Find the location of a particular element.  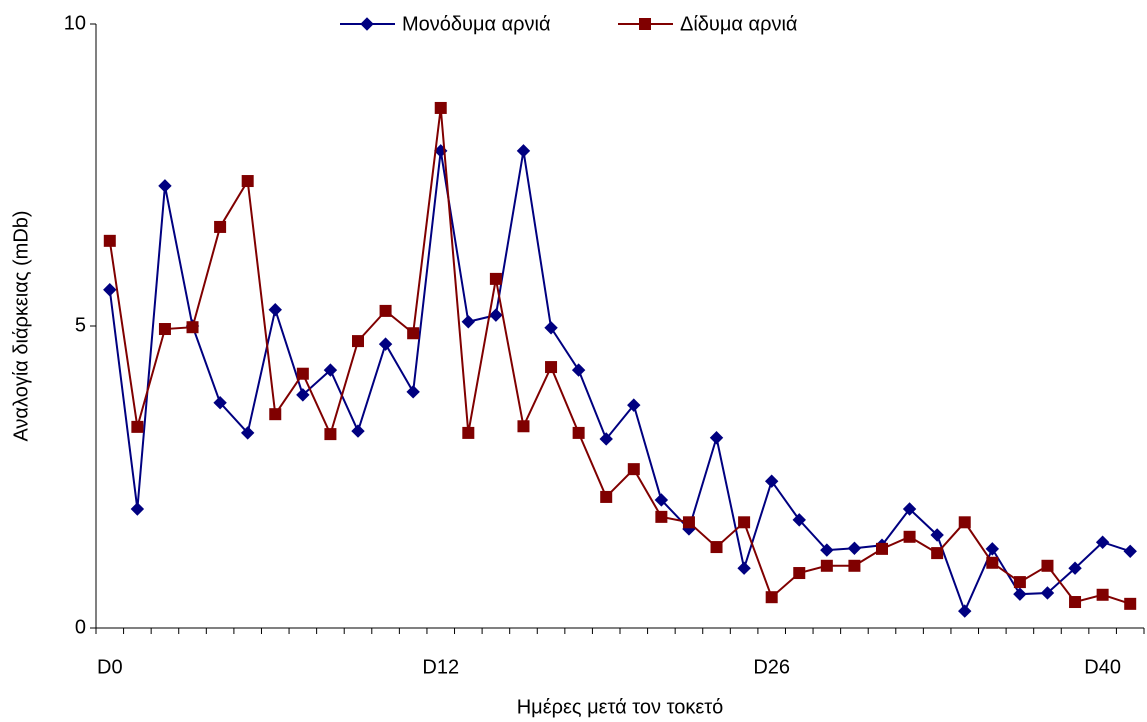

legend-label: Δίδυμα αρνιά is located at coordinates (738, 24).